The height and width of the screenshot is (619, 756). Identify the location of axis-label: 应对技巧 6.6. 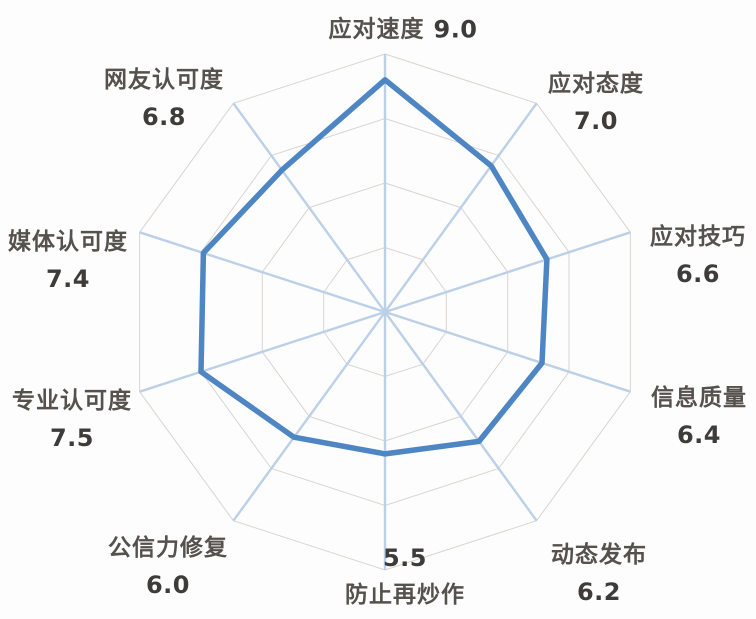
(698, 256).